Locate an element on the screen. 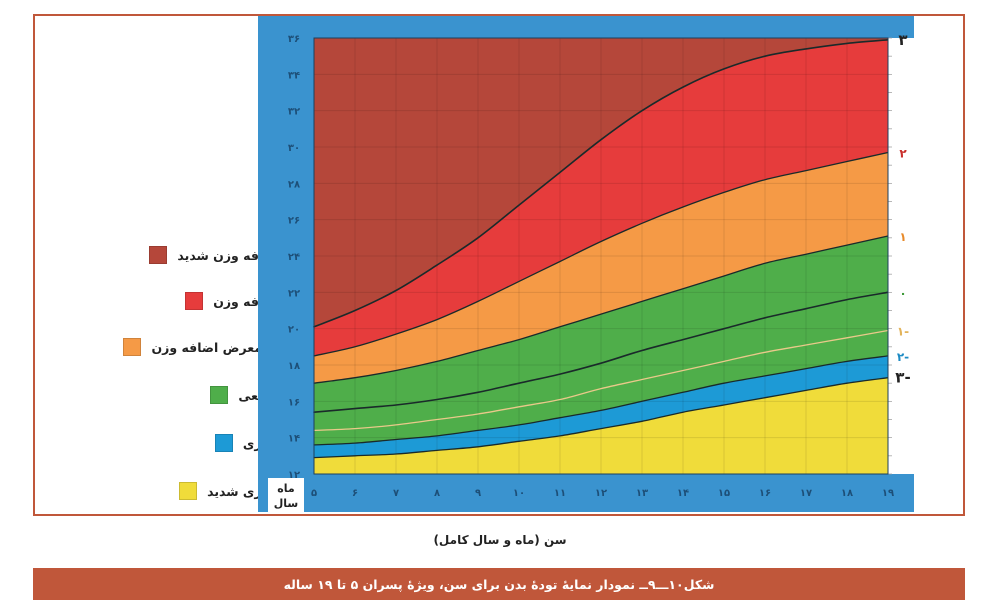 The height and width of the screenshot is (614, 1000). curve-zminus2 is located at coordinates (601, 400).